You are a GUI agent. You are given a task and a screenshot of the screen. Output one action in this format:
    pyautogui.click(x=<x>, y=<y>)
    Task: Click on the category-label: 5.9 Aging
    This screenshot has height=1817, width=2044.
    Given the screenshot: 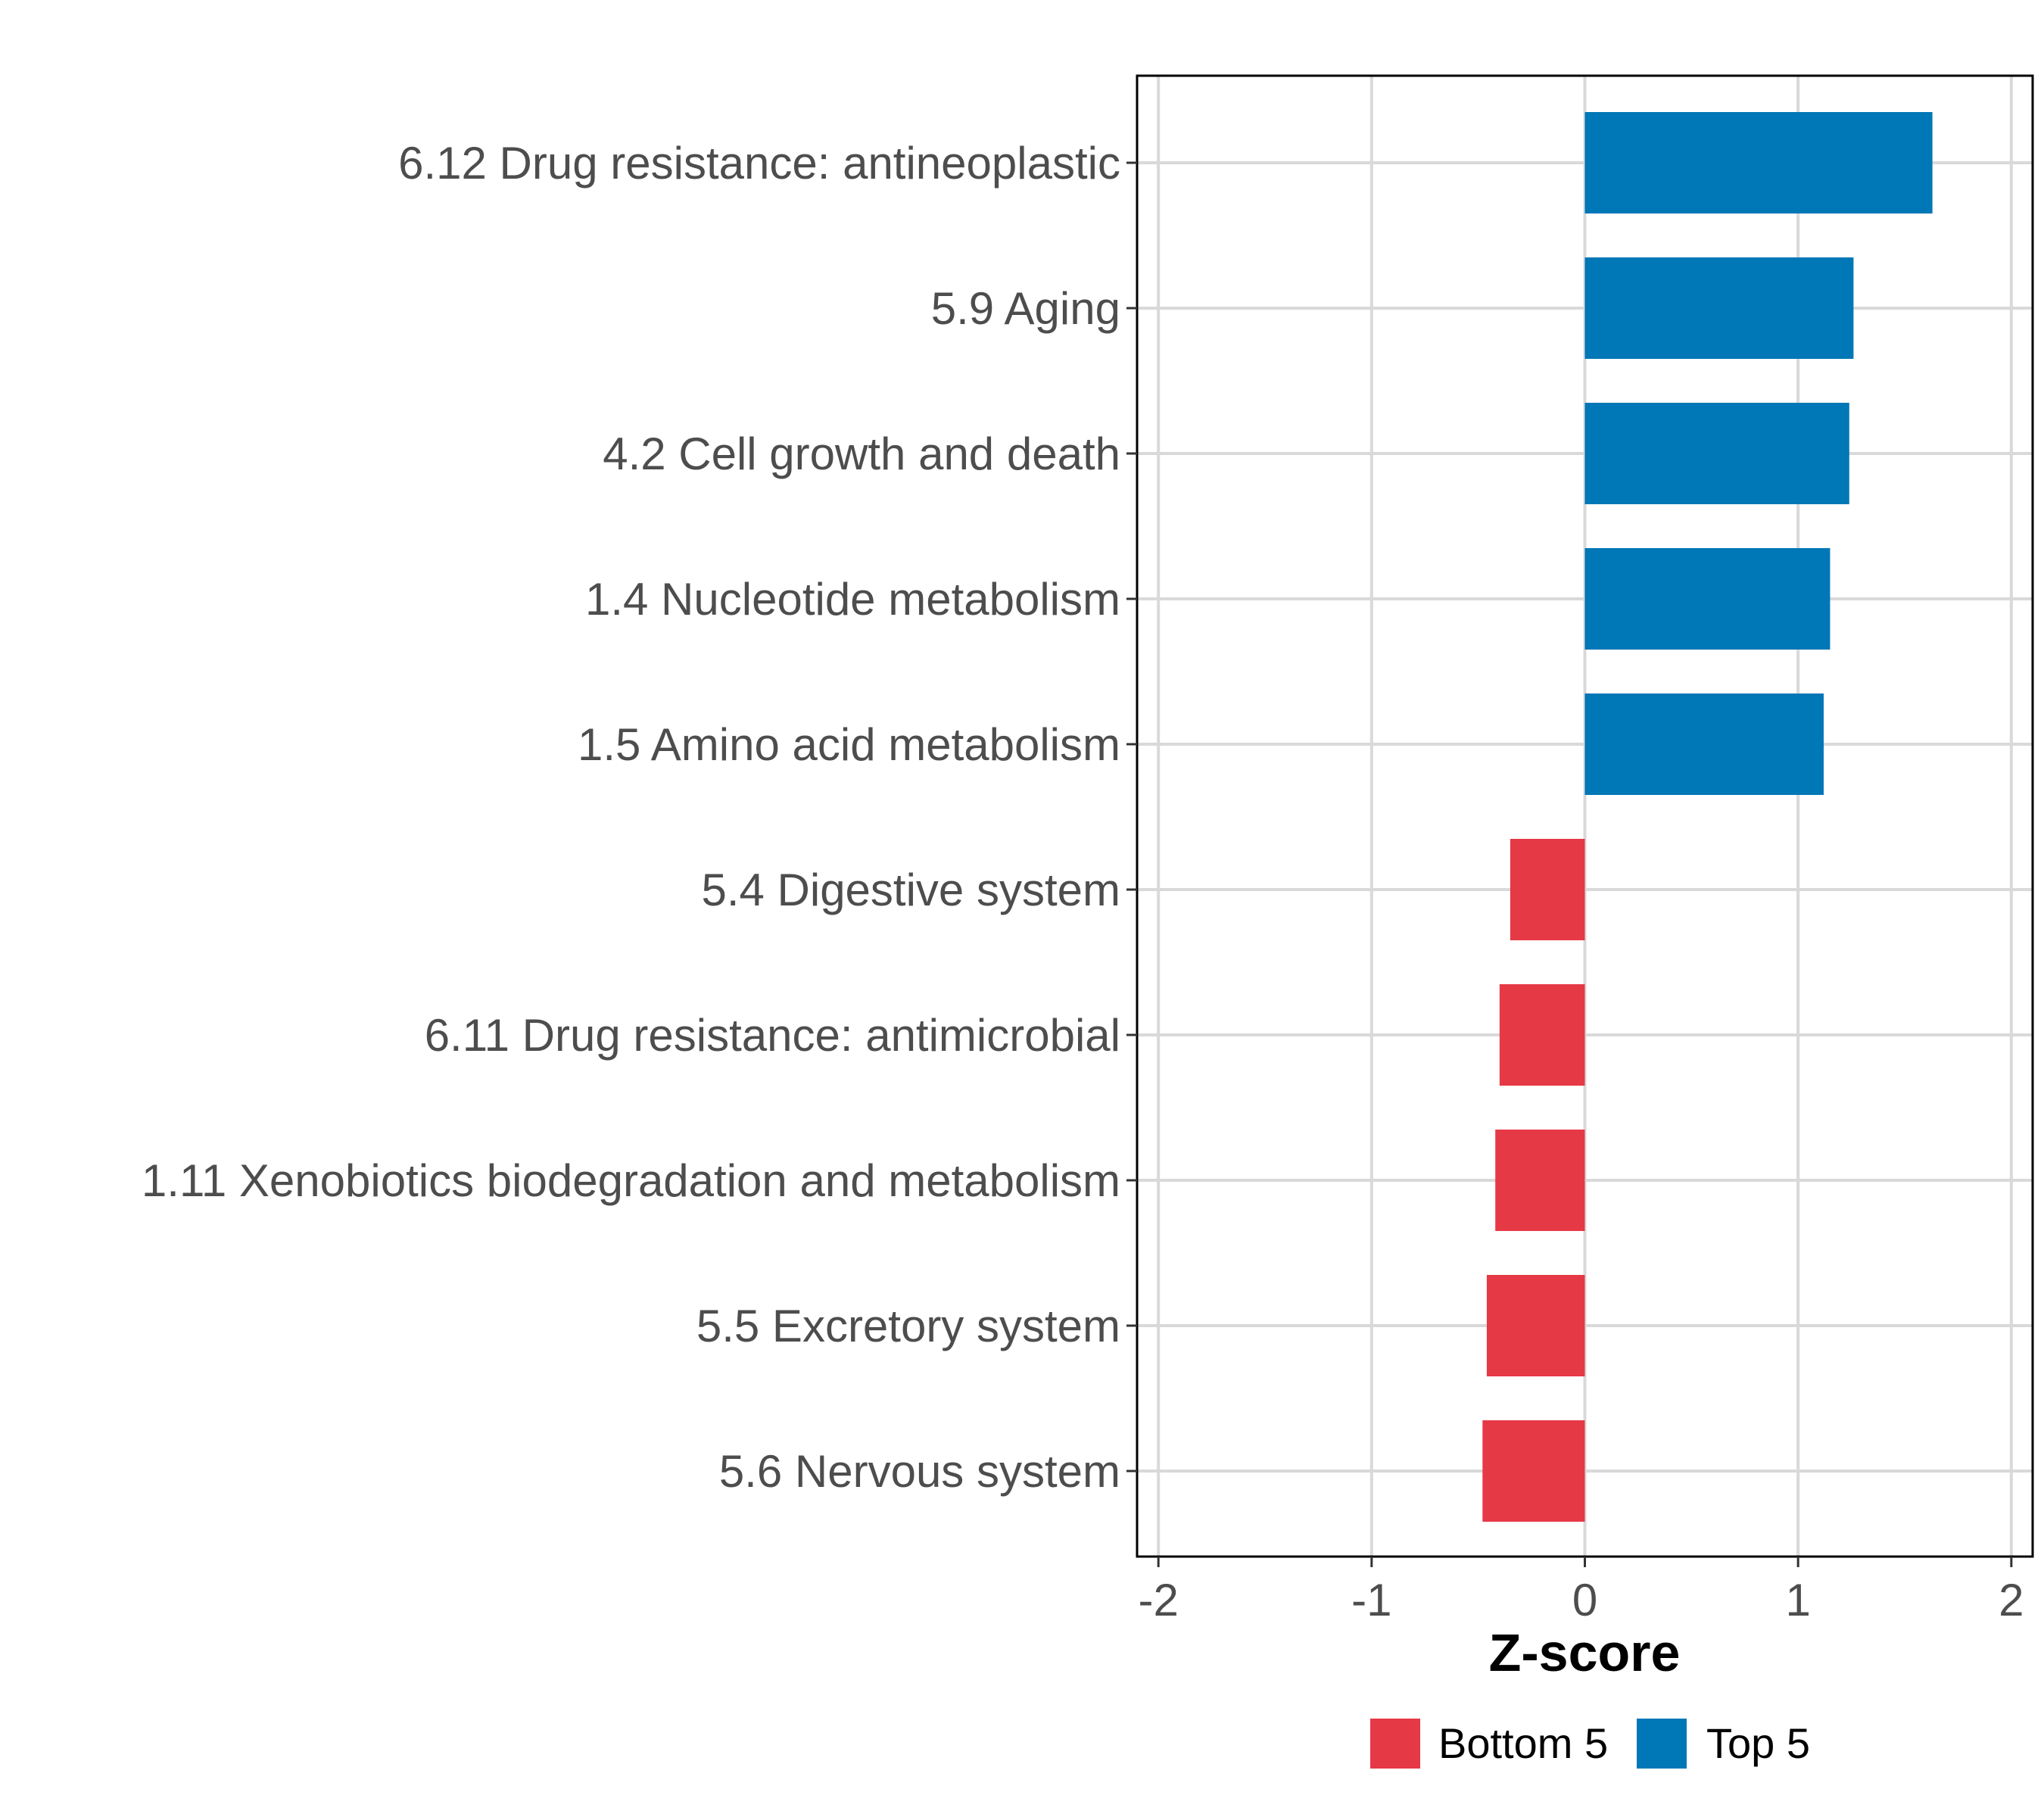 What is the action you would take?
    pyautogui.click(x=1025, y=308)
    